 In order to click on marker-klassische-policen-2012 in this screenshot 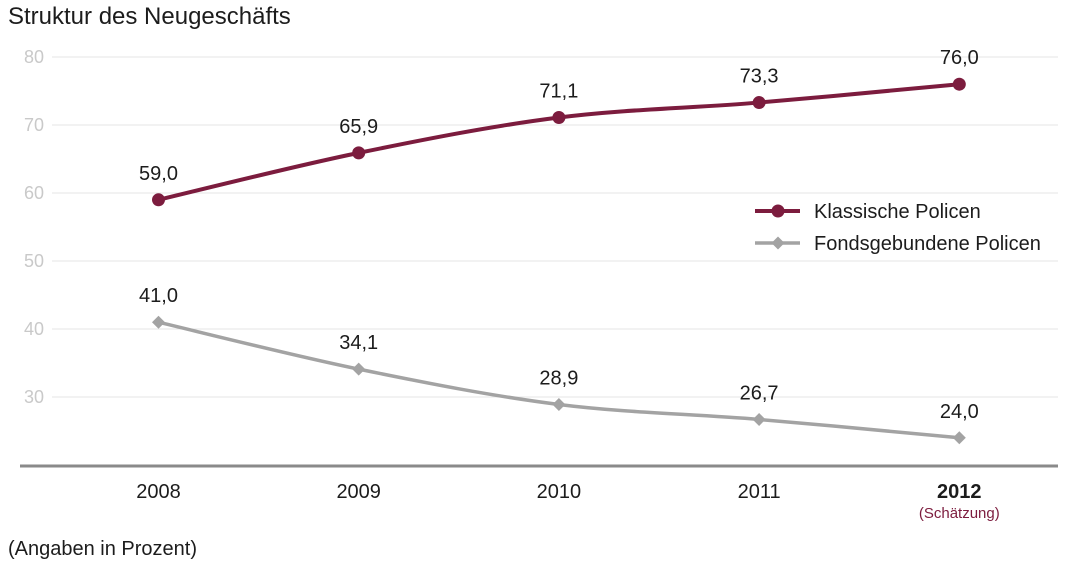, I will do `click(959, 84)`.